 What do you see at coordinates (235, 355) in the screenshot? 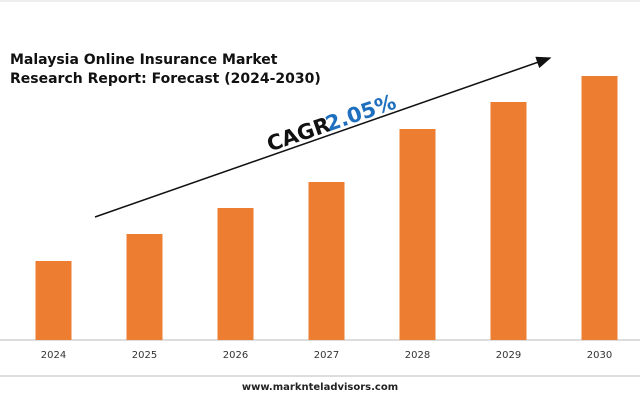
I see `x-tick-label: 2026` at bounding box center [235, 355].